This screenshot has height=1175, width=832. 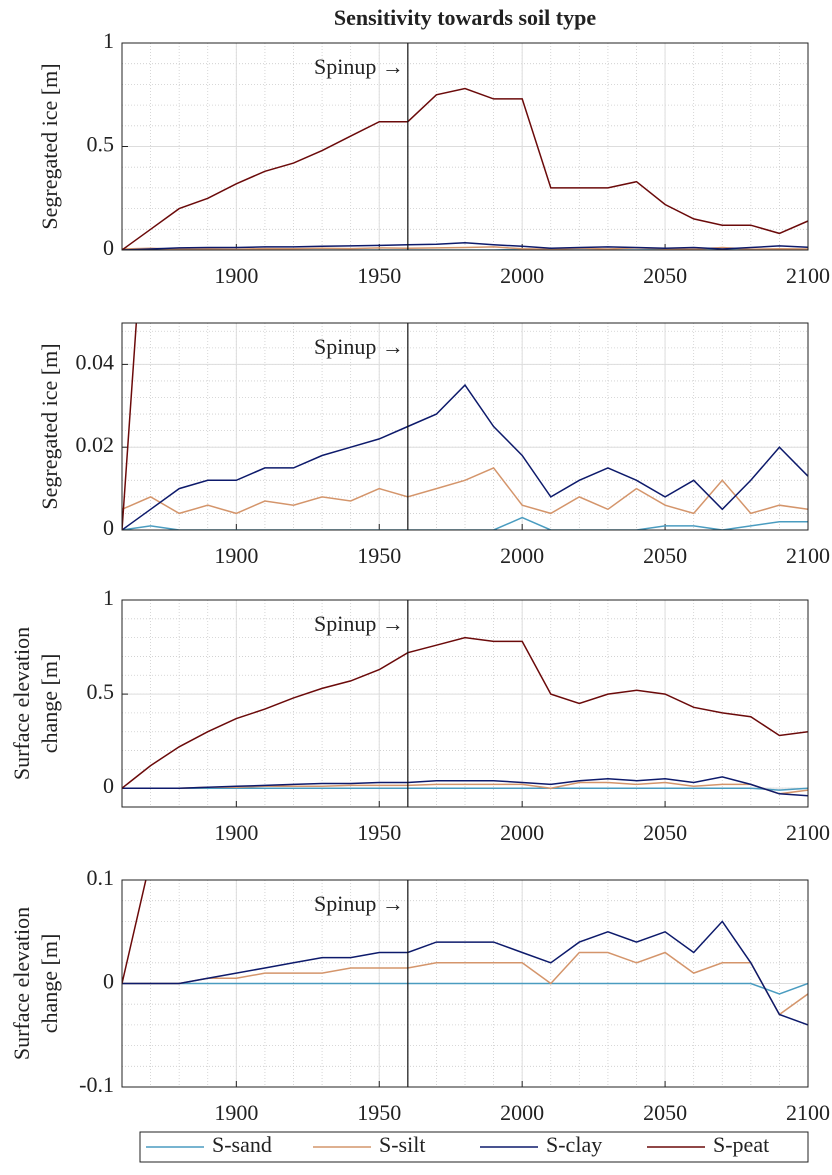 What do you see at coordinates (95, 361) in the screenshot?
I see `y-tick-label: 0.04` at bounding box center [95, 361].